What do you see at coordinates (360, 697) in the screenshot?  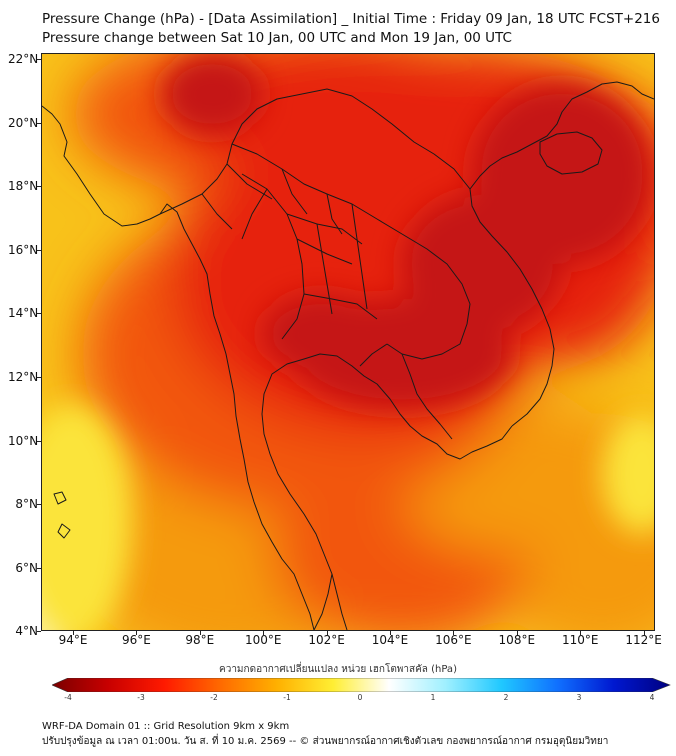 I see `colorbar-tick-label: 0` at bounding box center [360, 697].